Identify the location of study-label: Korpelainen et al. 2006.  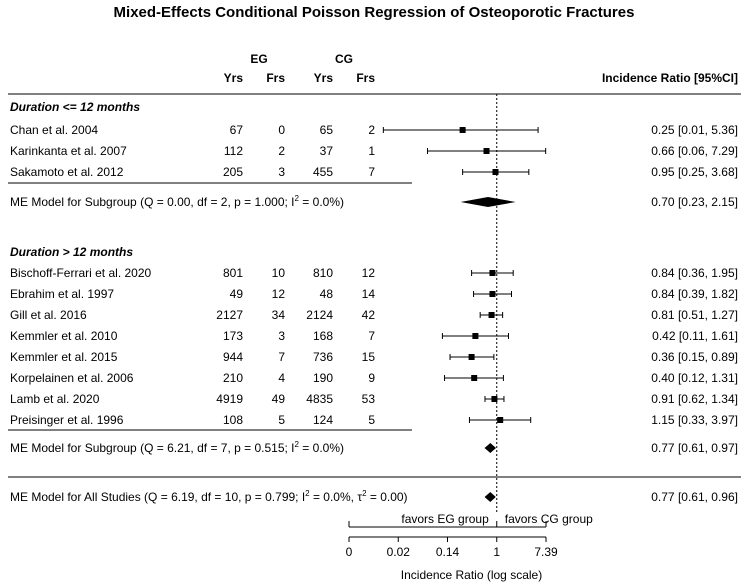
(72, 378).